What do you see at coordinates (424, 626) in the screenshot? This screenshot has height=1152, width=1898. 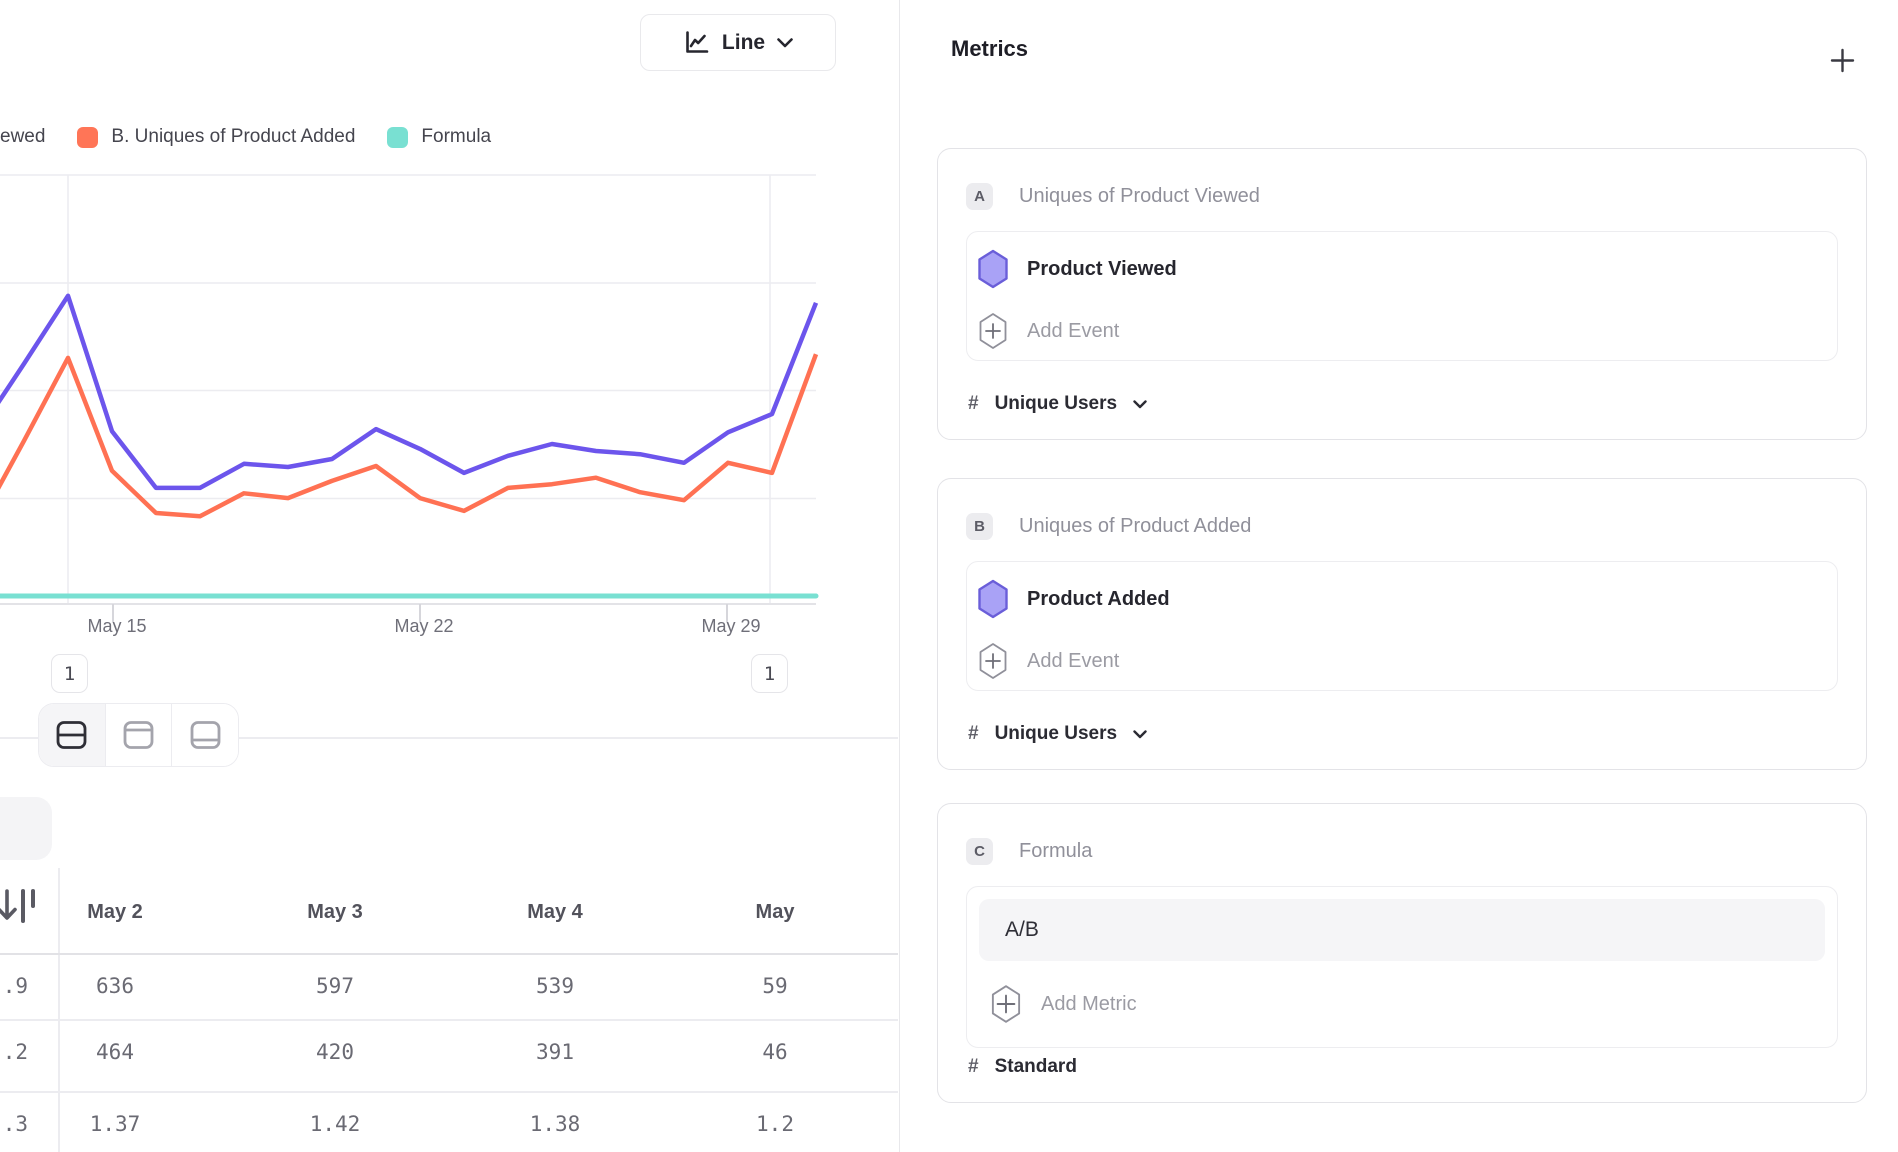 I see `x-tick-label: May 22` at bounding box center [424, 626].